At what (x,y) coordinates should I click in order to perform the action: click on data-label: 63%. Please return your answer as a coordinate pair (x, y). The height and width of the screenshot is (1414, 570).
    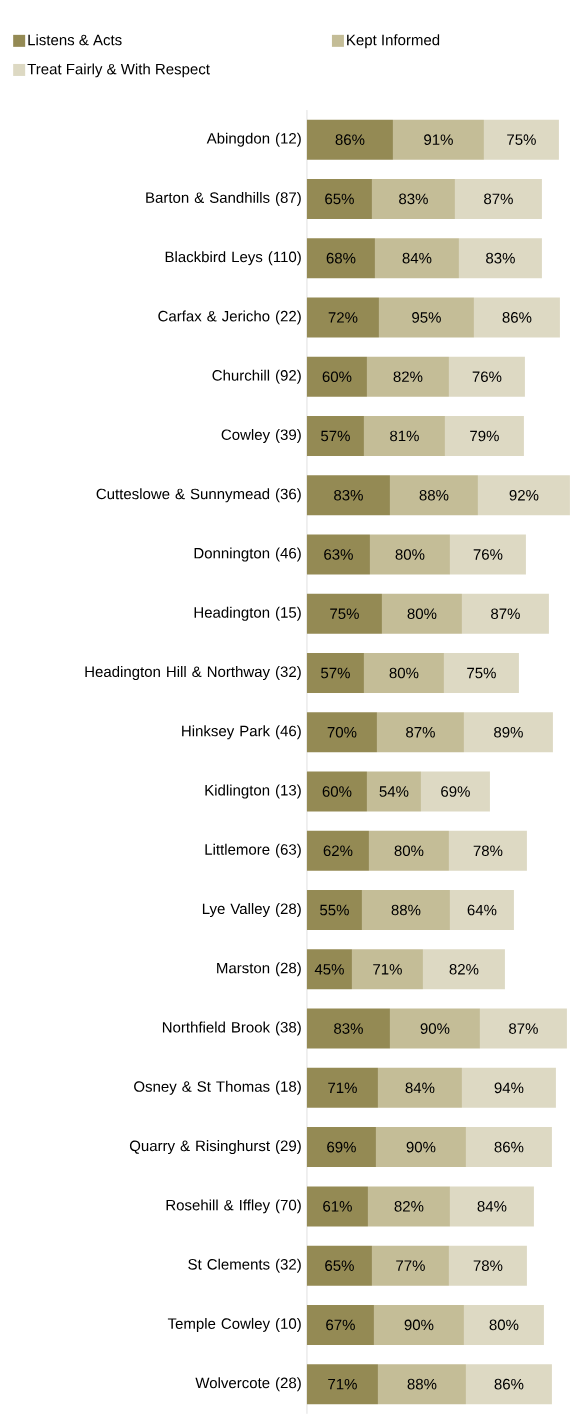
    Looking at the image, I should click on (338, 554).